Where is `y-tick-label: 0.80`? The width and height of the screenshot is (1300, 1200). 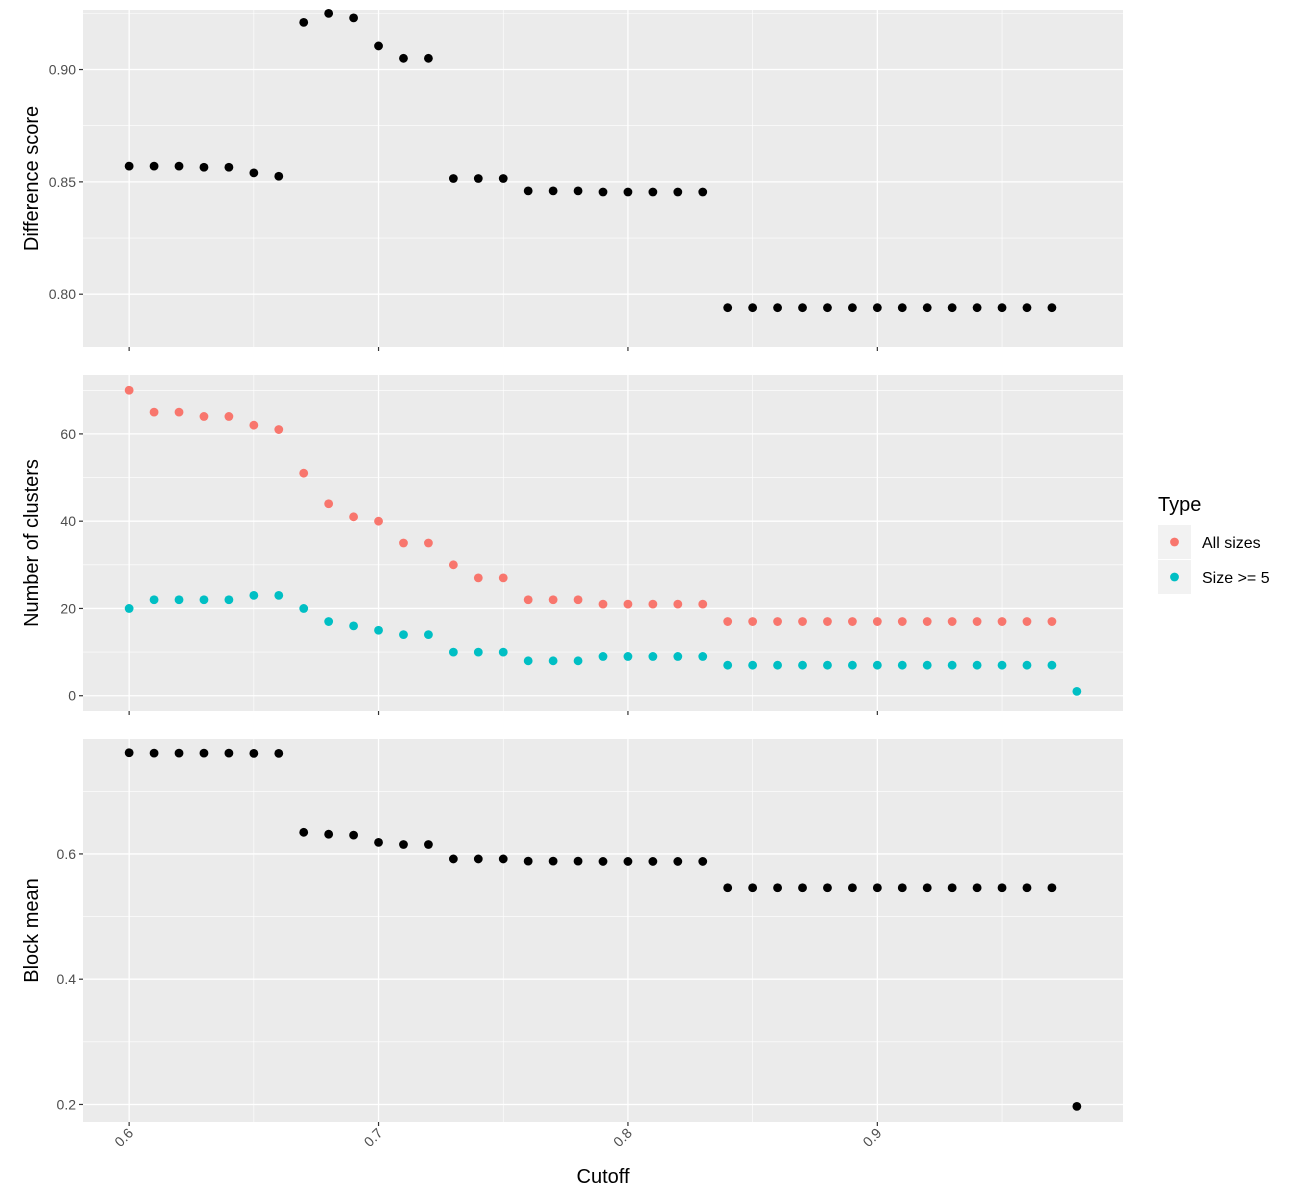
y-tick-label: 0.80 is located at coordinates (62, 294).